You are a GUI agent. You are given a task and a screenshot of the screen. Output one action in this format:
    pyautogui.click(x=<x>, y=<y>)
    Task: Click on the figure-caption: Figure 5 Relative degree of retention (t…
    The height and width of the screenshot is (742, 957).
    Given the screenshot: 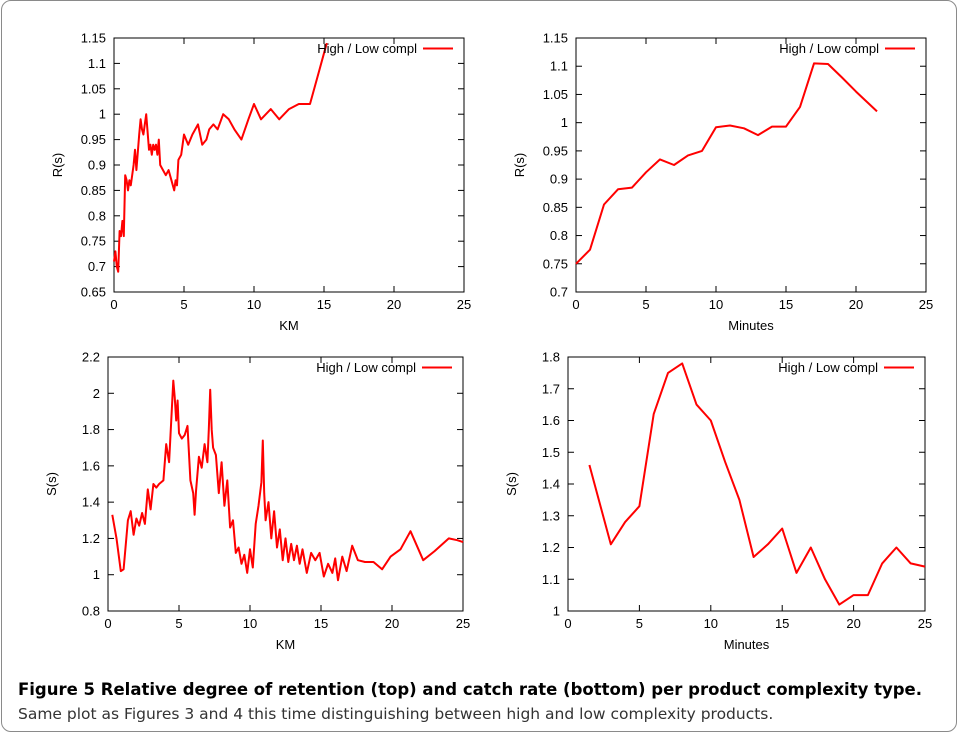 What is the action you would take?
    pyautogui.click(x=483, y=702)
    